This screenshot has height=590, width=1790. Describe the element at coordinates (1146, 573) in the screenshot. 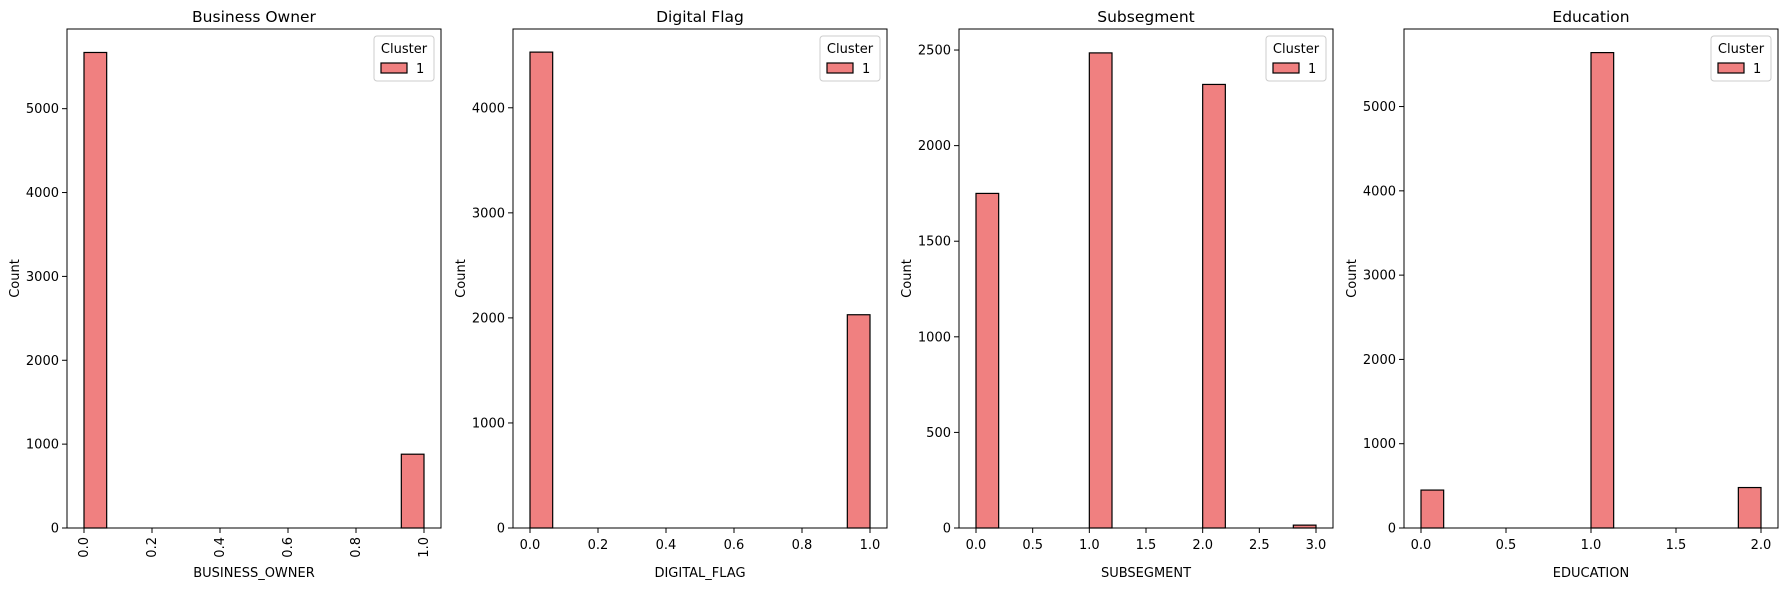

I see `x-axis-label: SUBSEGMENT` at that location.